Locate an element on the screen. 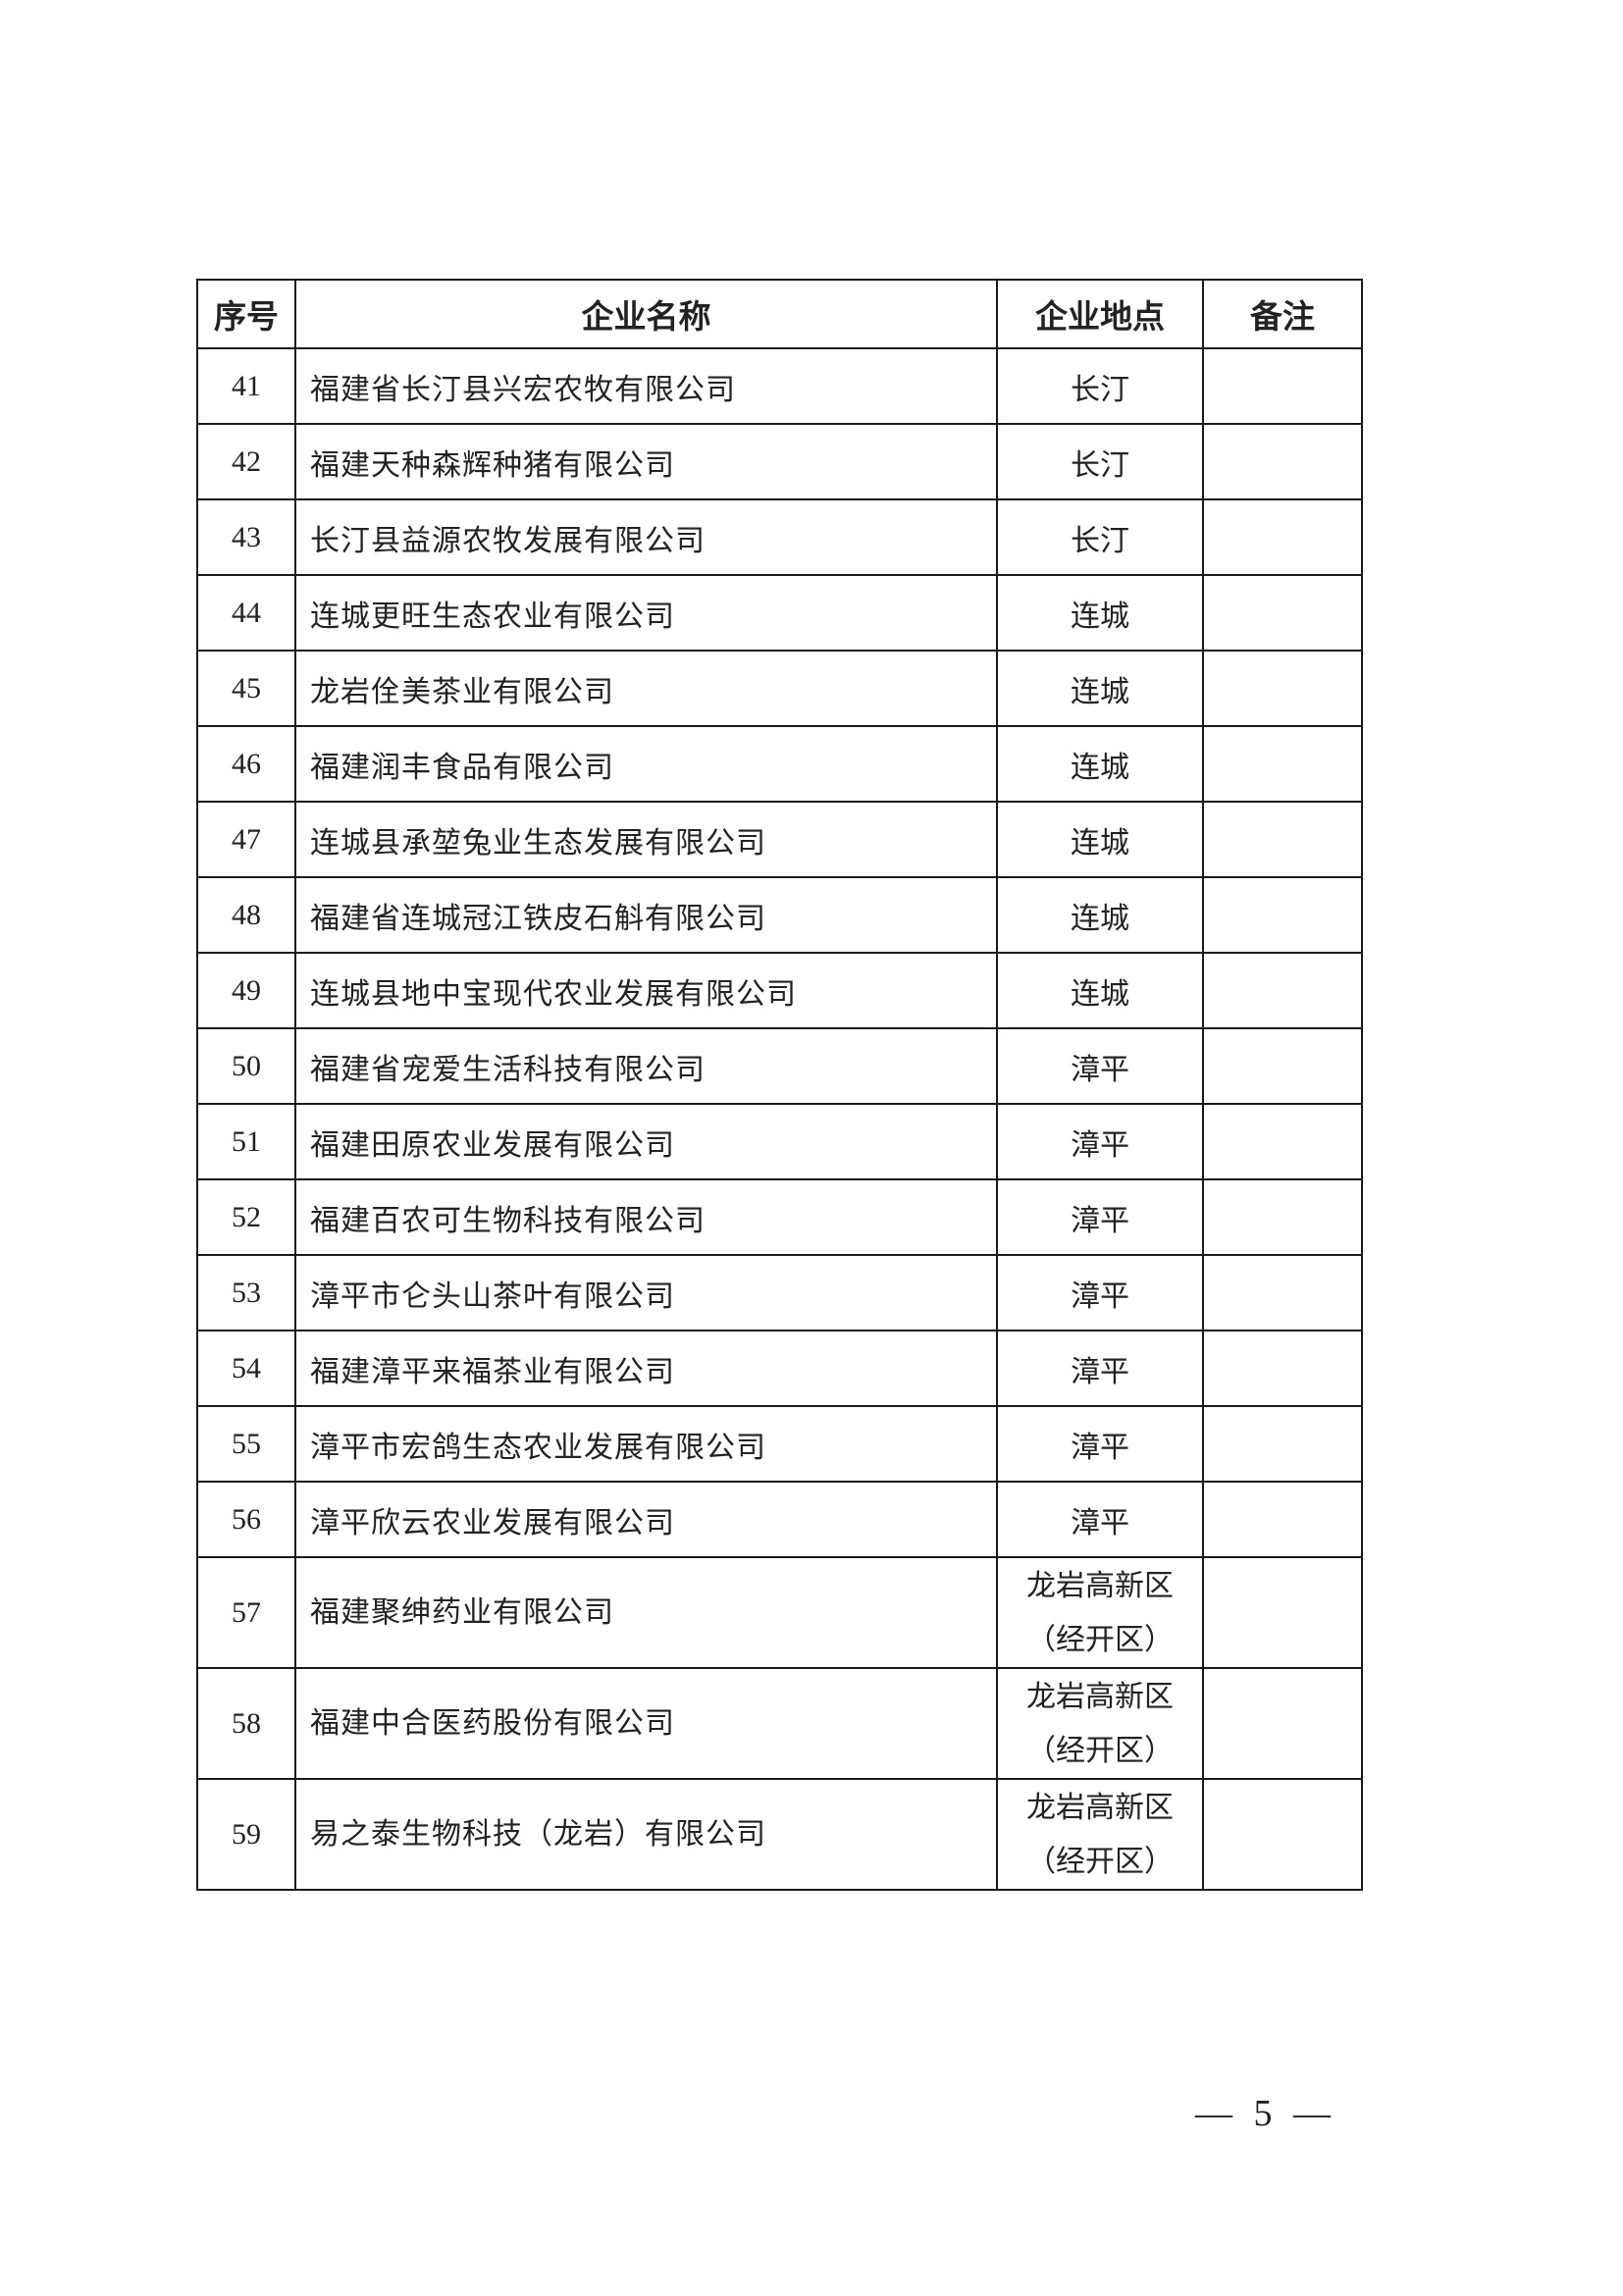 This screenshot has width=1623, height=2296. company-name: 福建漳平来福茶业有限公司 is located at coordinates (646, 1368).